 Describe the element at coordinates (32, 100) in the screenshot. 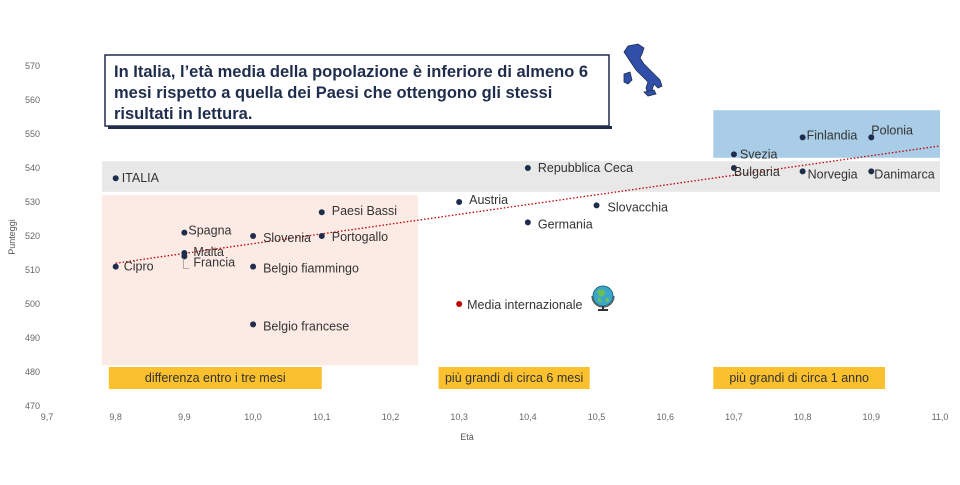

I see `y-tick-label: 560` at that location.